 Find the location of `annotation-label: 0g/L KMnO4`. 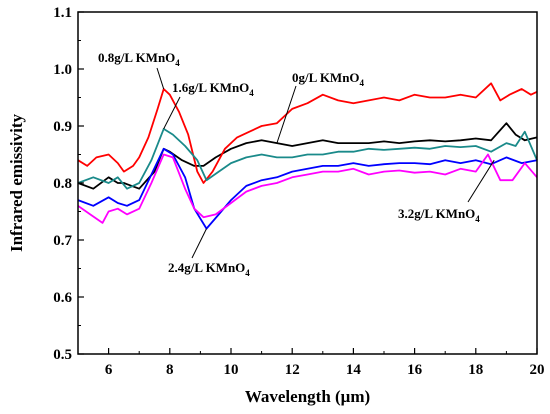

annotation-label: 0g/L KMnO4 is located at coordinates (328, 79).